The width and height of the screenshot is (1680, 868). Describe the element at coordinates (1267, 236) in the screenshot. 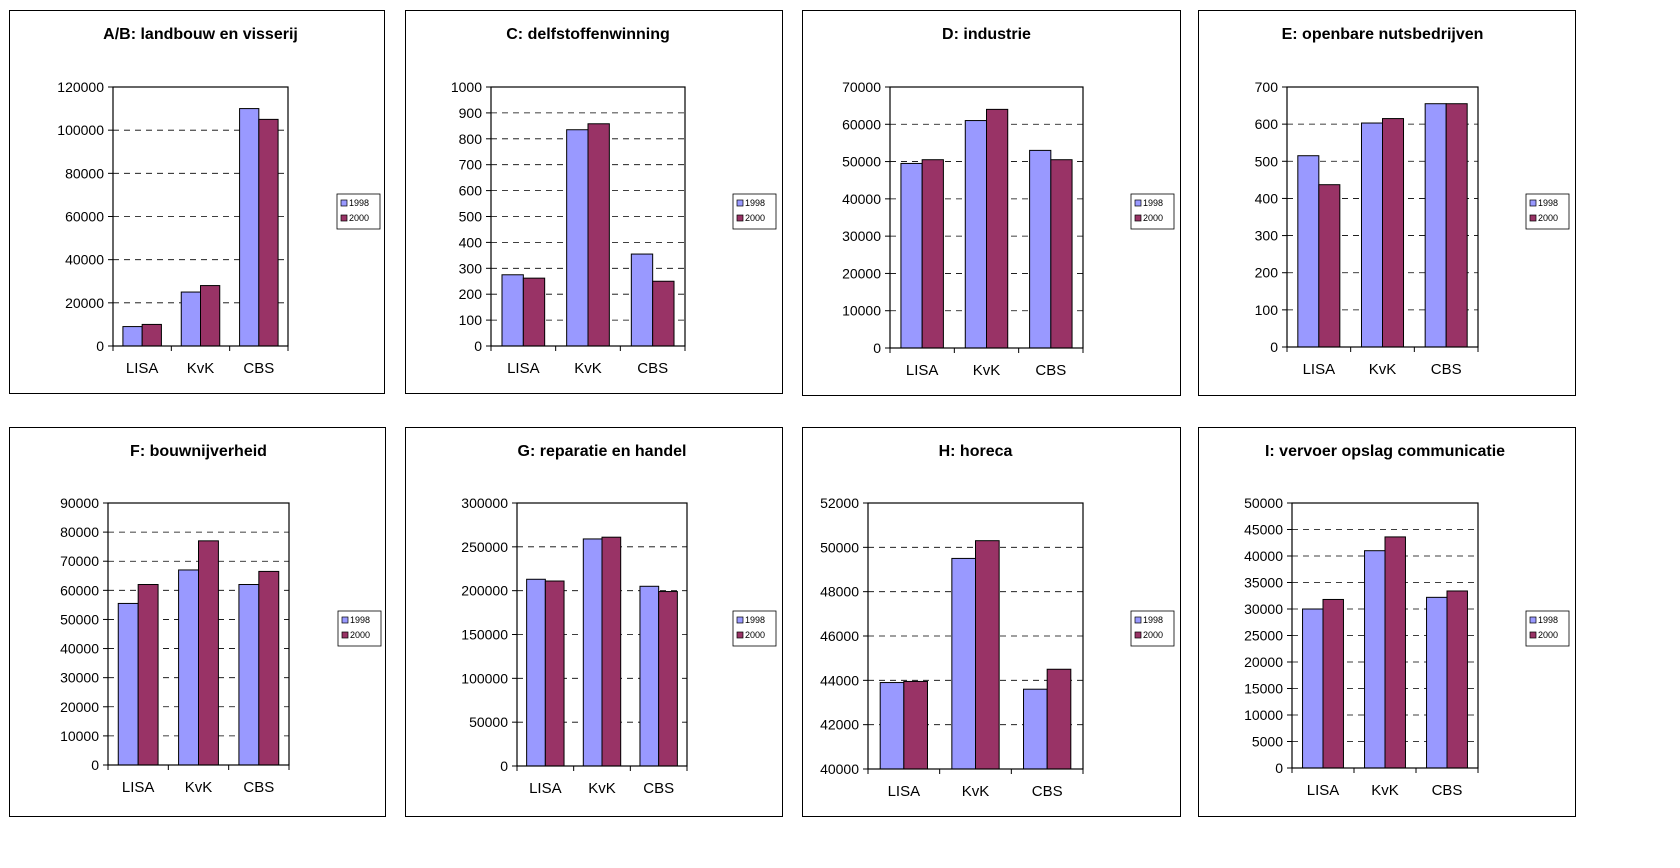

I see `y-tick-label: 300` at that location.